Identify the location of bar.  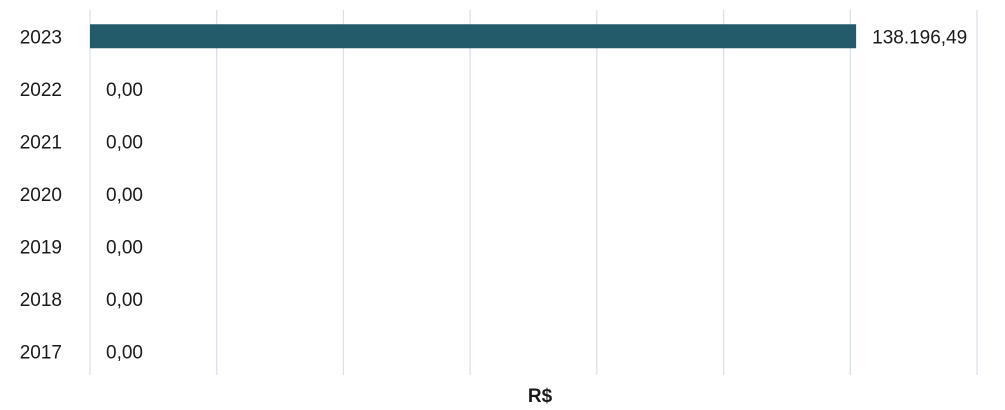
(473, 36).